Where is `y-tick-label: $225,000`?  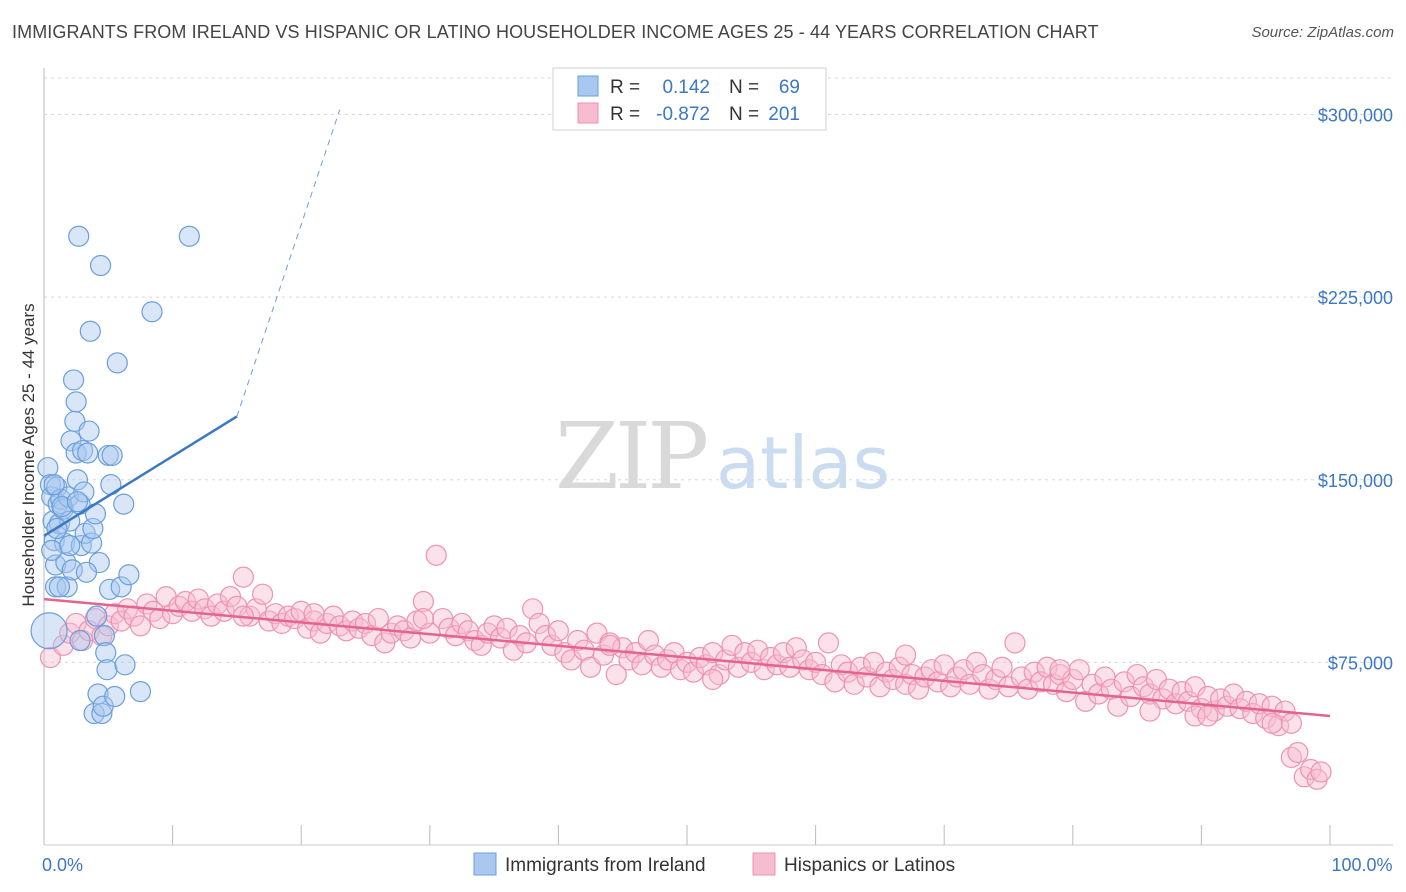 y-tick-label: $225,000 is located at coordinates (1355, 298).